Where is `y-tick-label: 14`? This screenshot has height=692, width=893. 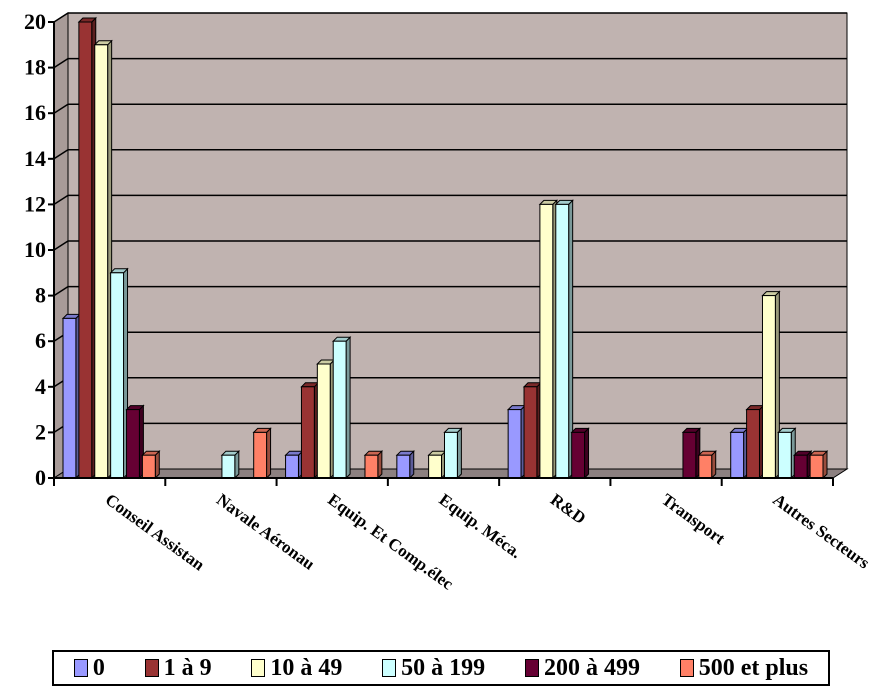 y-tick-label: 14 is located at coordinates (35, 158).